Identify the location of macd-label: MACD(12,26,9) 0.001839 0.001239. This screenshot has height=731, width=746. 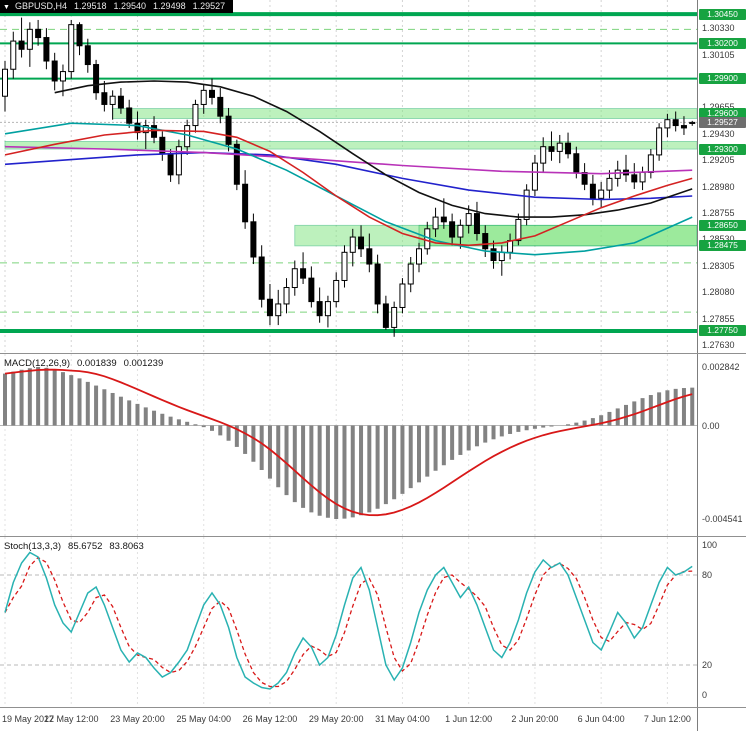
(83, 363).